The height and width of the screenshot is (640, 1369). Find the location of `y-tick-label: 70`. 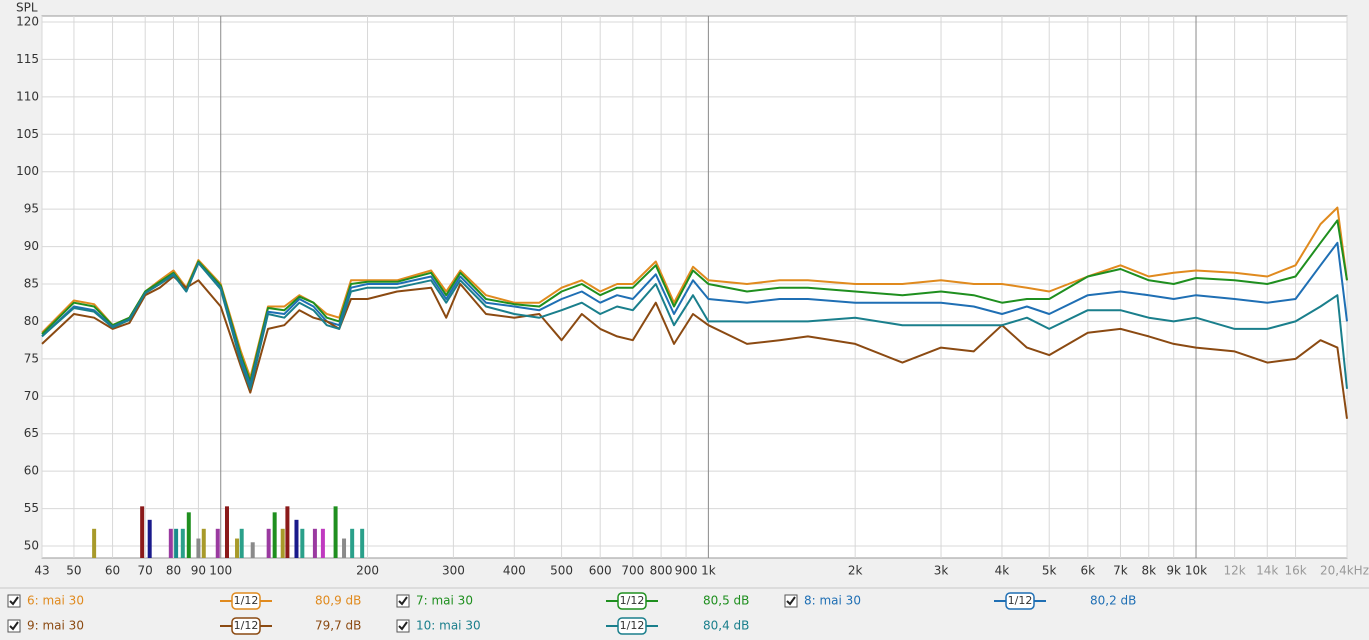

y-tick-label: 70 is located at coordinates (31, 396).